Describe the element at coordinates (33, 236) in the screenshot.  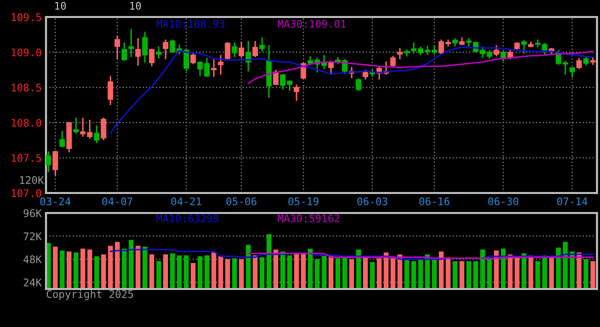
I see `y-tick-label: 72K` at that location.